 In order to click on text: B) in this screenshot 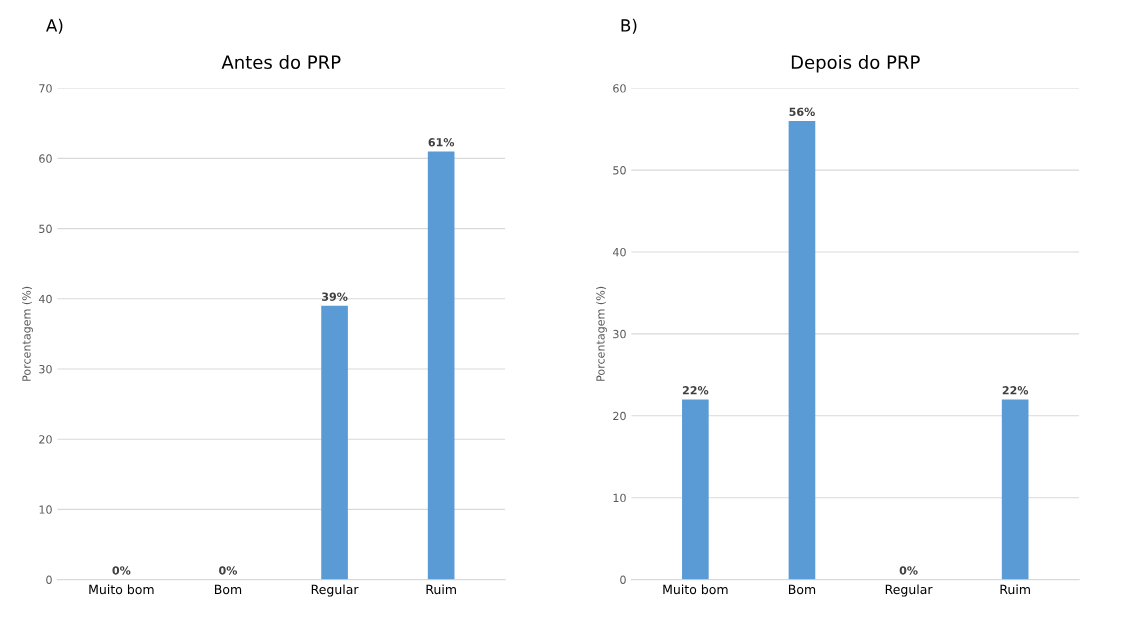, I will do `click(629, 26)`.